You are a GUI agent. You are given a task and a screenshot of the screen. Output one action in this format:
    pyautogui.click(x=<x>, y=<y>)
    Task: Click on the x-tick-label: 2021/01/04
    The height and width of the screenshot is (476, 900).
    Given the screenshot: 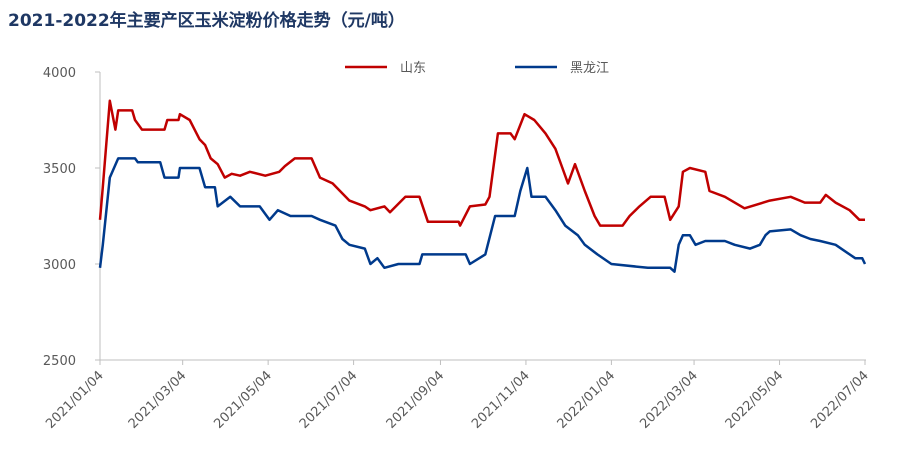 What is the action you would take?
    pyautogui.click(x=75, y=400)
    